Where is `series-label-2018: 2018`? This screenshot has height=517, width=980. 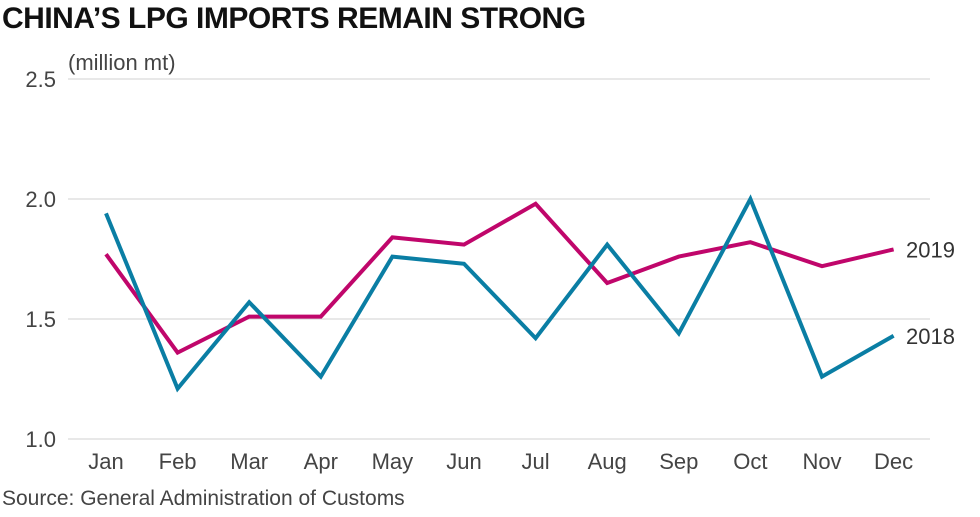 series-label-2018: 2018 is located at coordinates (930, 336).